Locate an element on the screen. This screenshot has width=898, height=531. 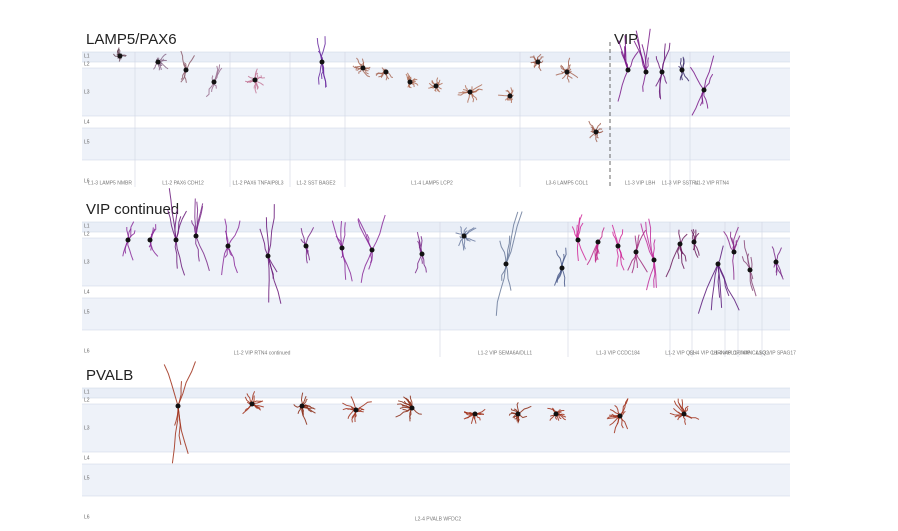
type-label: L1-2 VIP SEMA6A/DLL1 is located at coordinates (505, 353).